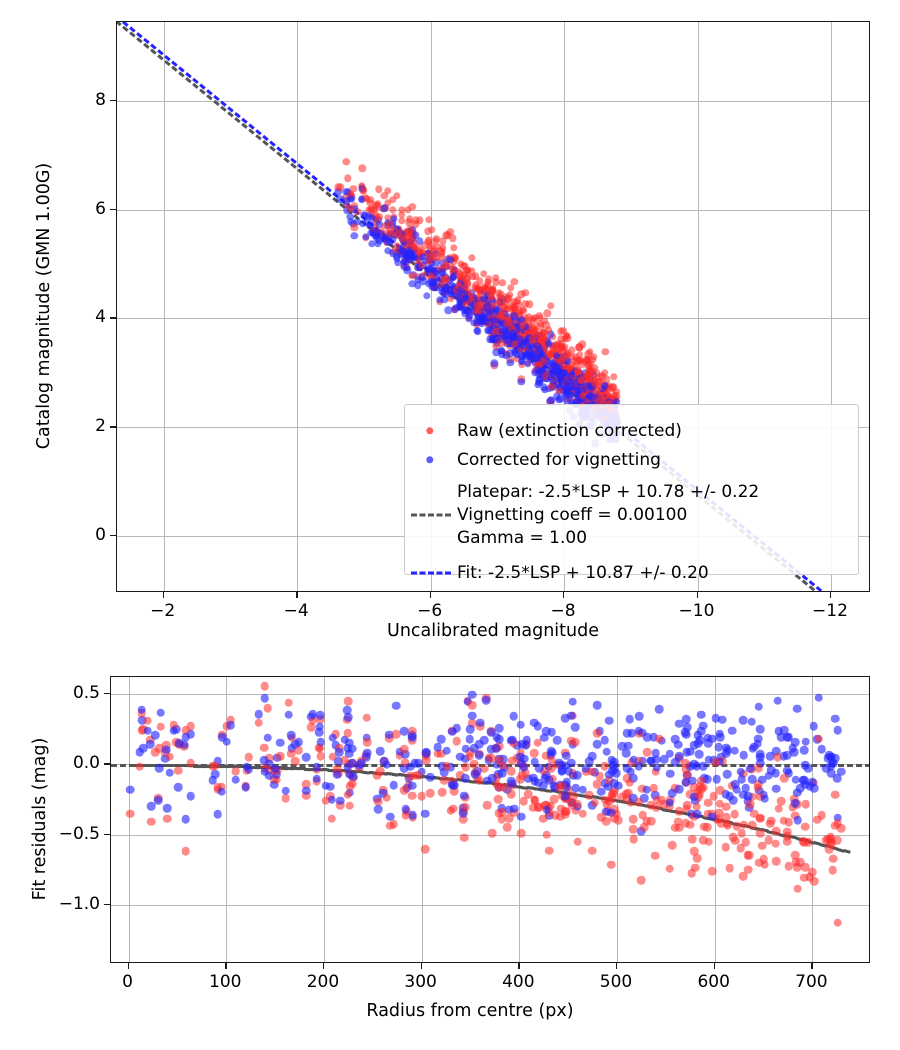  I want to click on y-tick-mark, so click(107, 834).